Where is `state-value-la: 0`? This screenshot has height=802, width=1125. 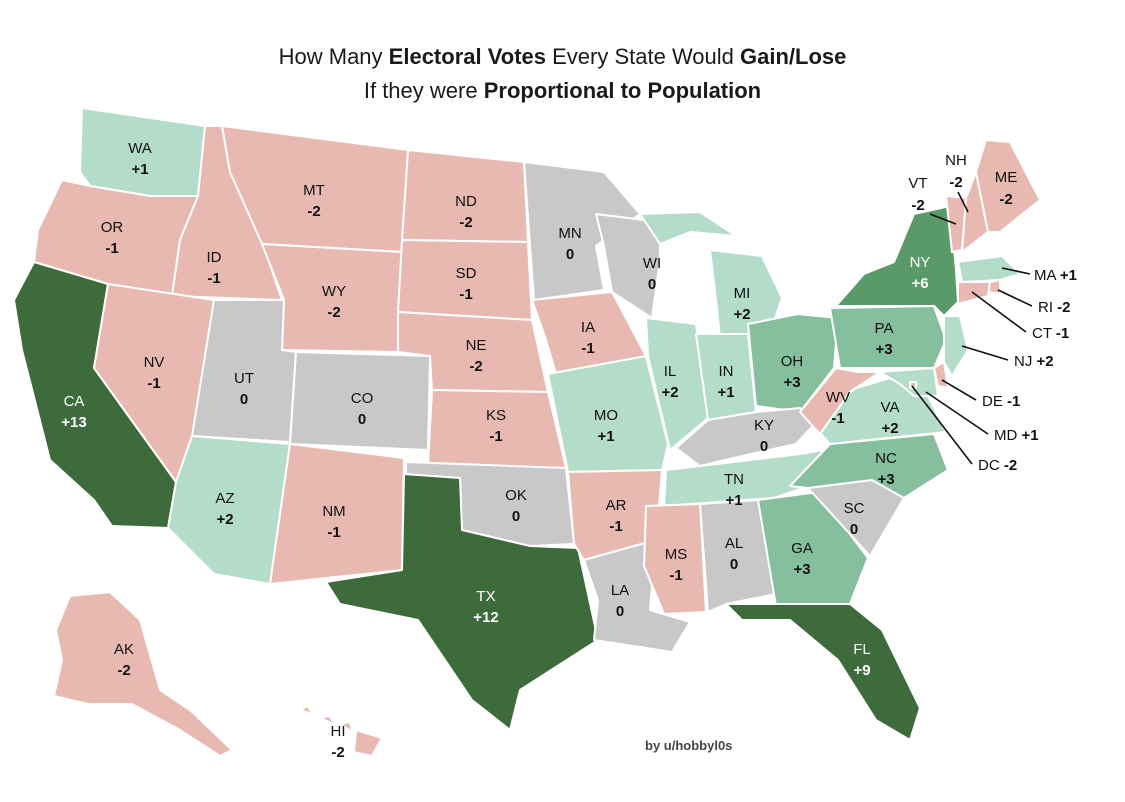 state-value-la: 0 is located at coordinates (620, 611).